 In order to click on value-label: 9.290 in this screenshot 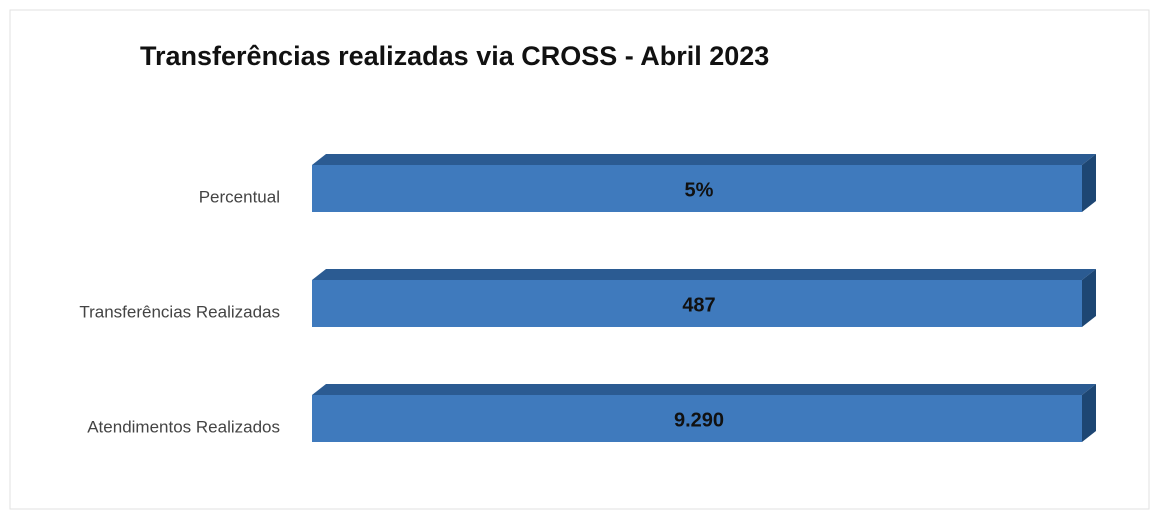, I will do `click(699, 420)`.